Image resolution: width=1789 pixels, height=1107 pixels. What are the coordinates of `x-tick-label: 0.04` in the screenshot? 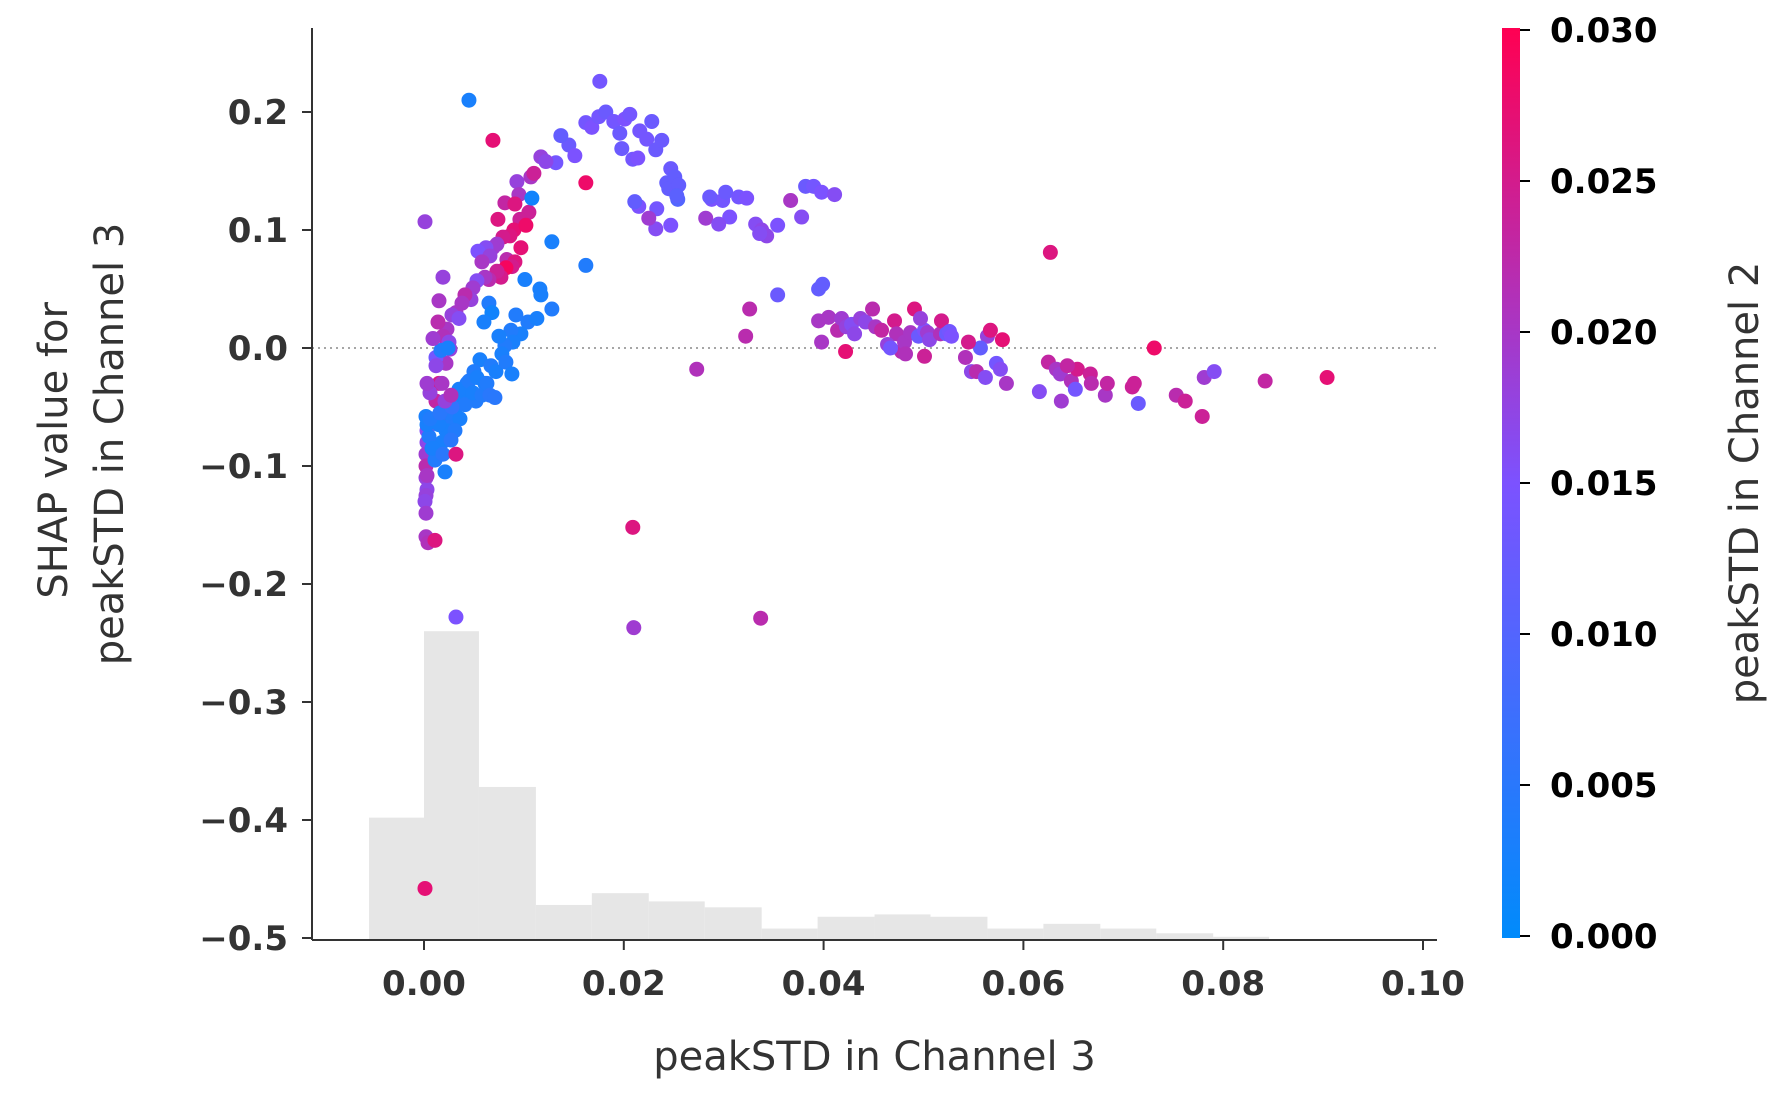 It's located at (824, 984).